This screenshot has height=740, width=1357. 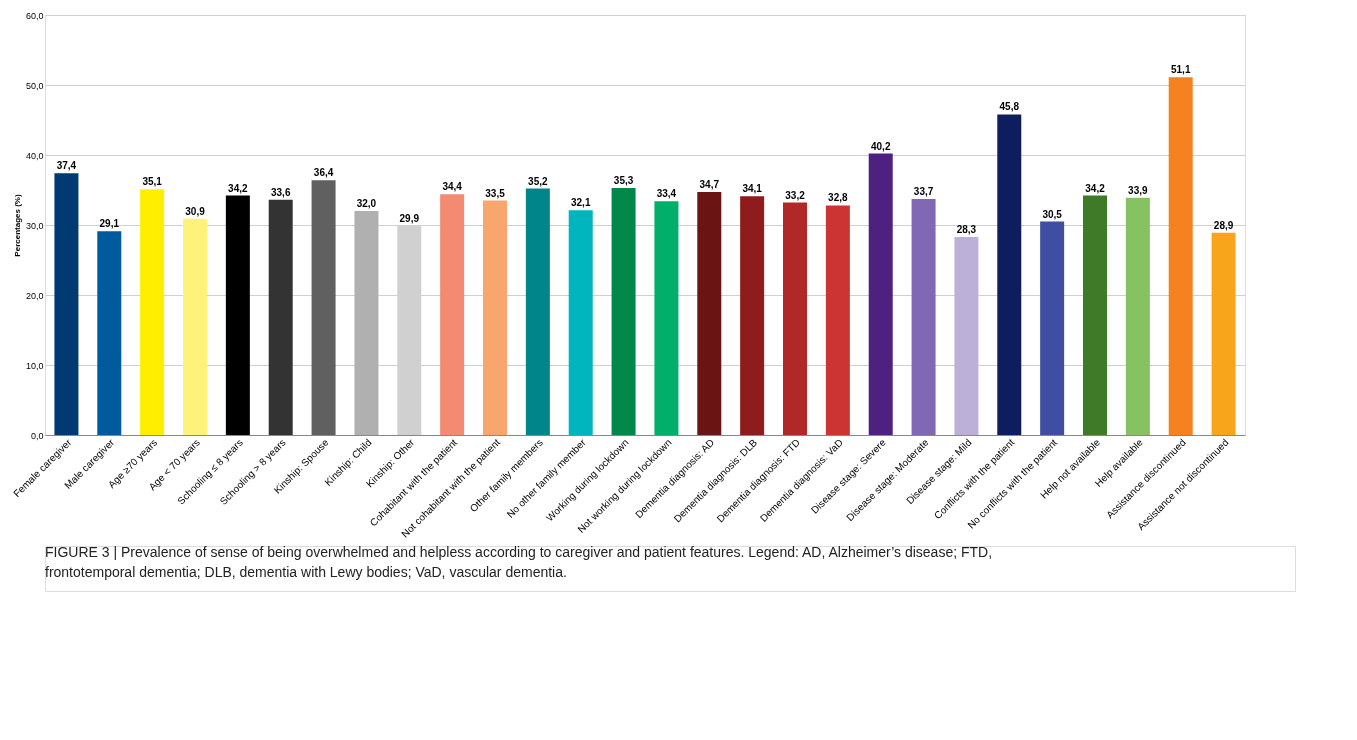 What do you see at coordinates (1180, 70) in the screenshot?
I see `data-label: 51,1` at bounding box center [1180, 70].